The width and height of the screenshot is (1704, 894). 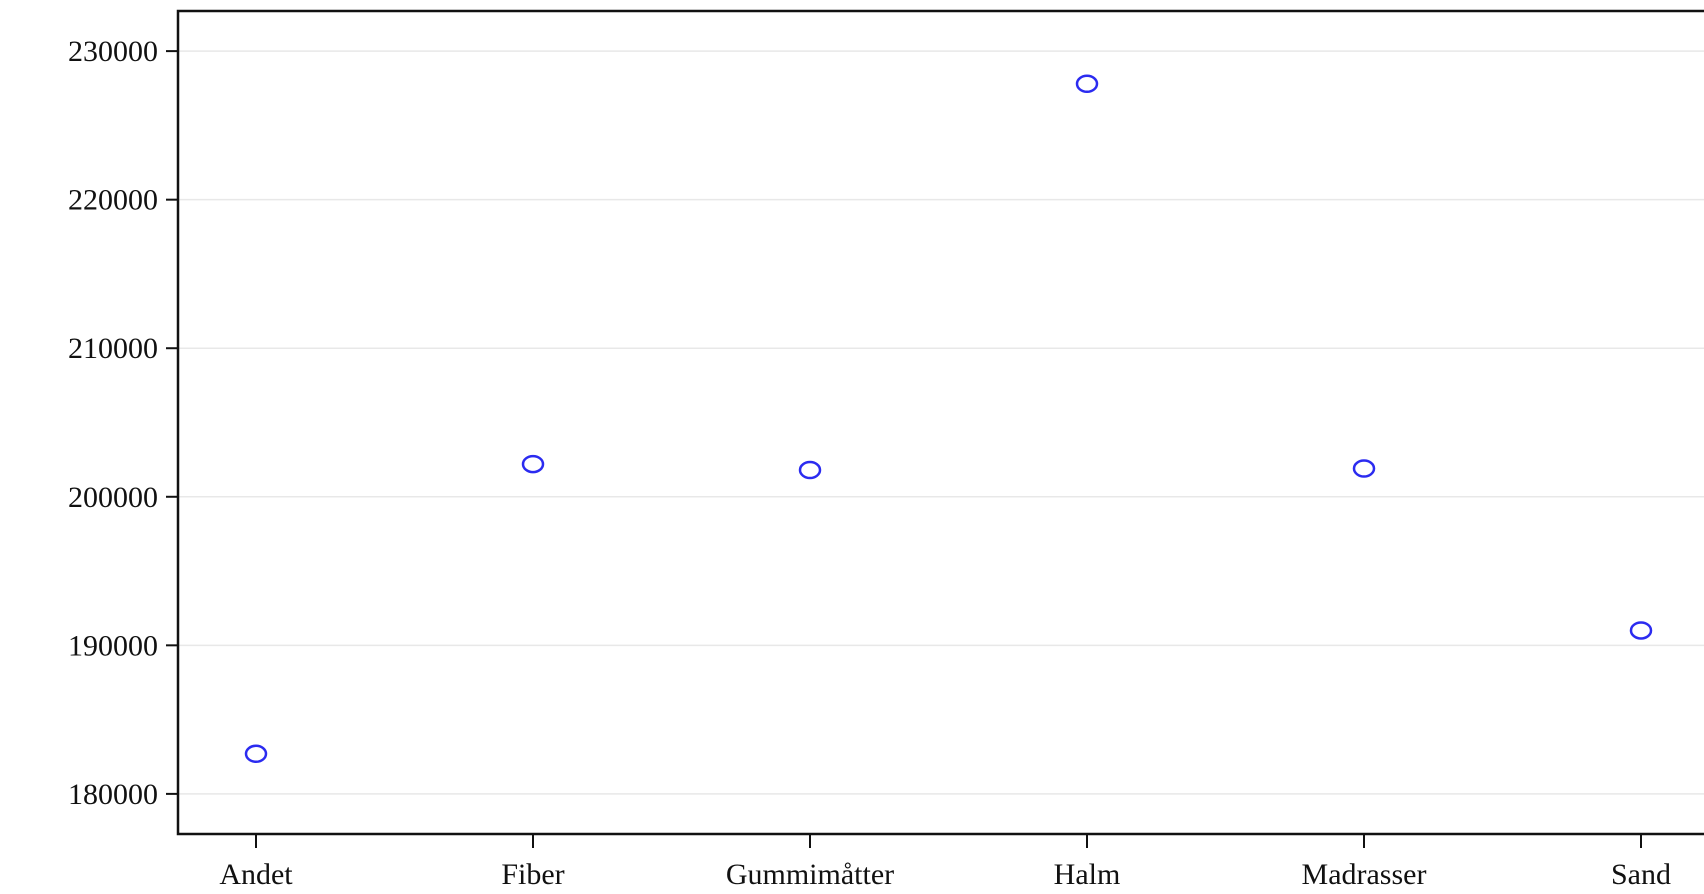 I want to click on y-tick-label: 200000, so click(x=113, y=497).